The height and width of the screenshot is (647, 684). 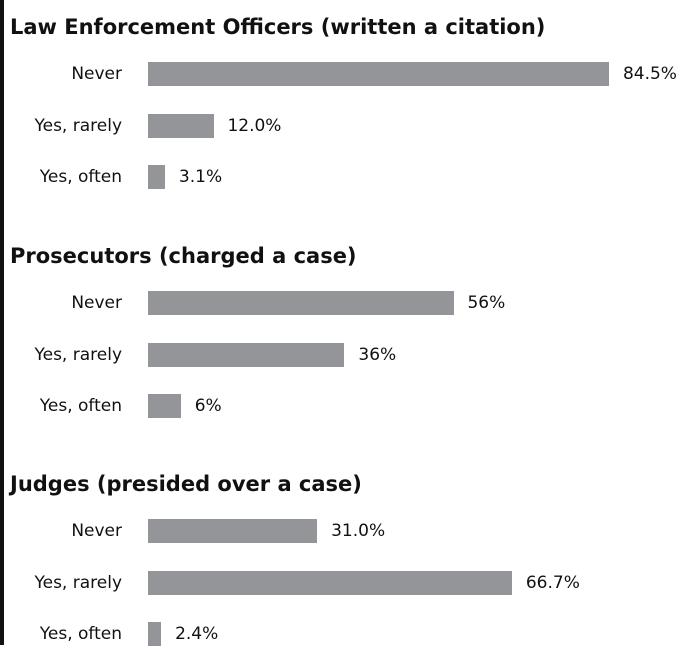 What do you see at coordinates (342, 406) in the screenshot?
I see `bar-row: Yes, often 6%` at bounding box center [342, 406].